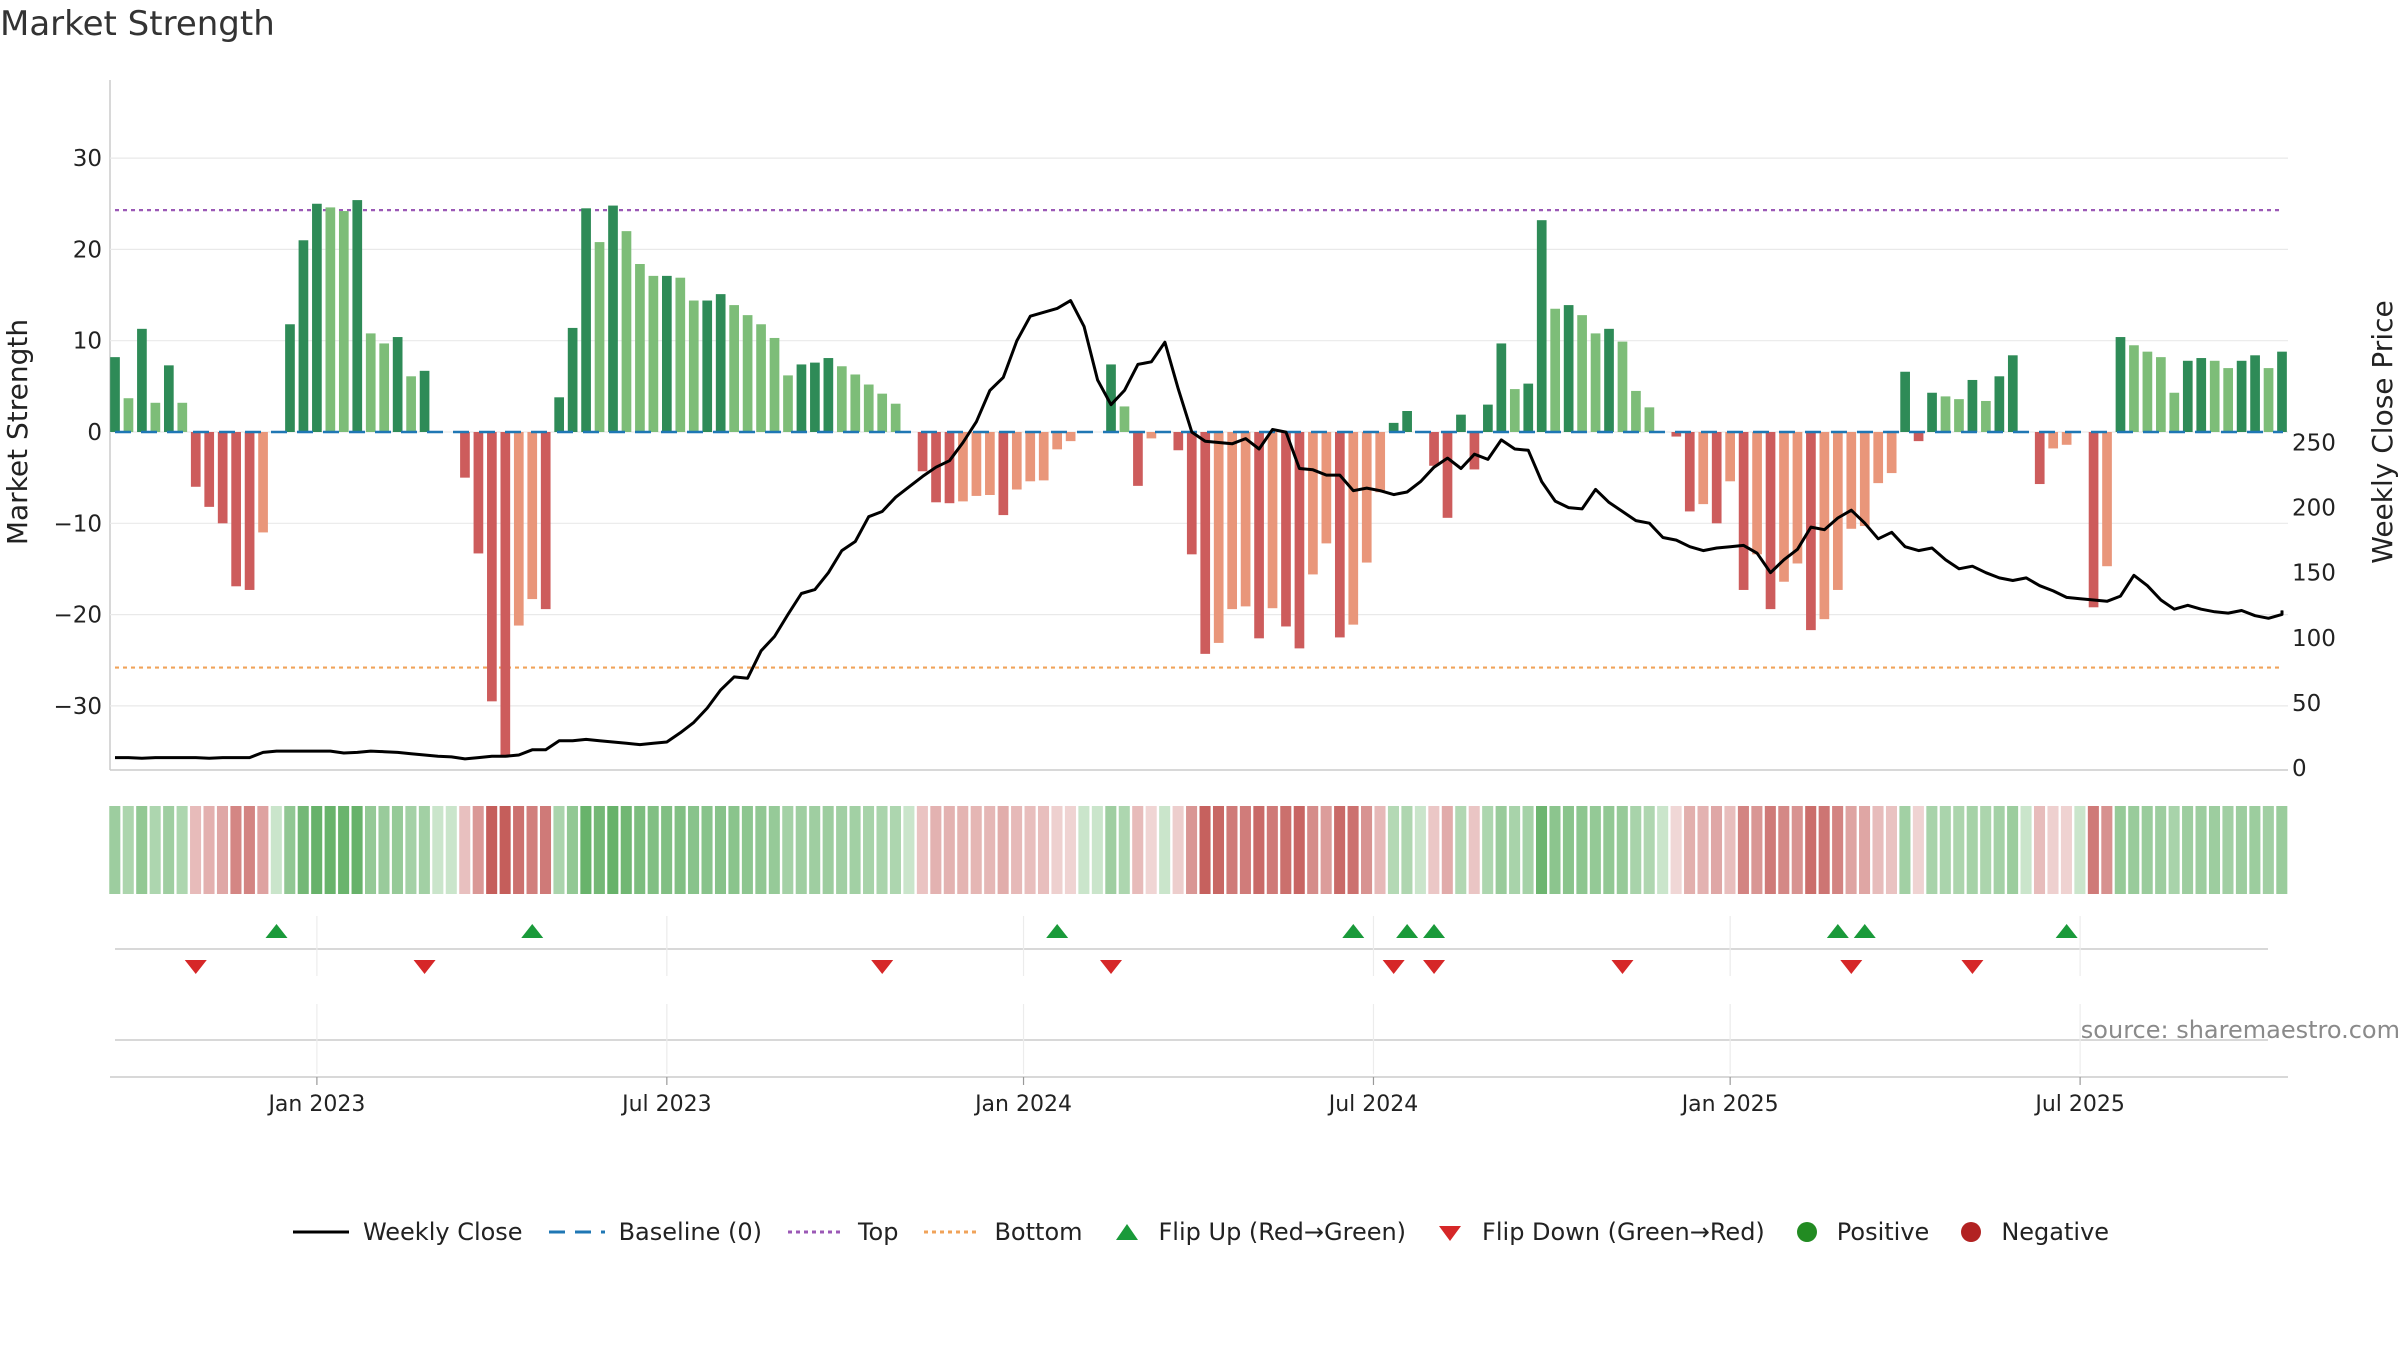  I want to click on solid-line-icon, so click(320, 1232).